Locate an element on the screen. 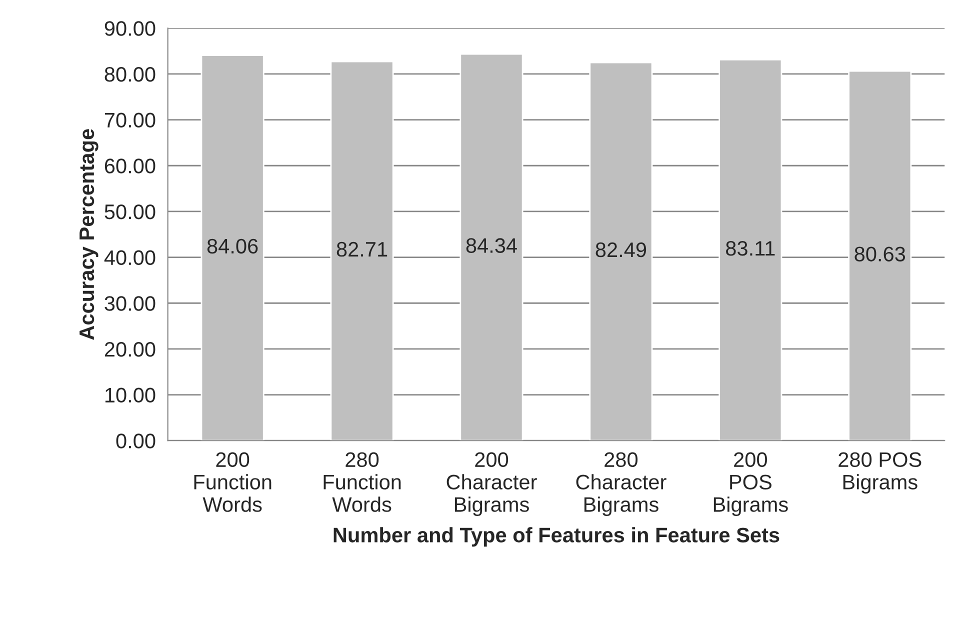  y-tick-label: 30.00 is located at coordinates (130, 303).